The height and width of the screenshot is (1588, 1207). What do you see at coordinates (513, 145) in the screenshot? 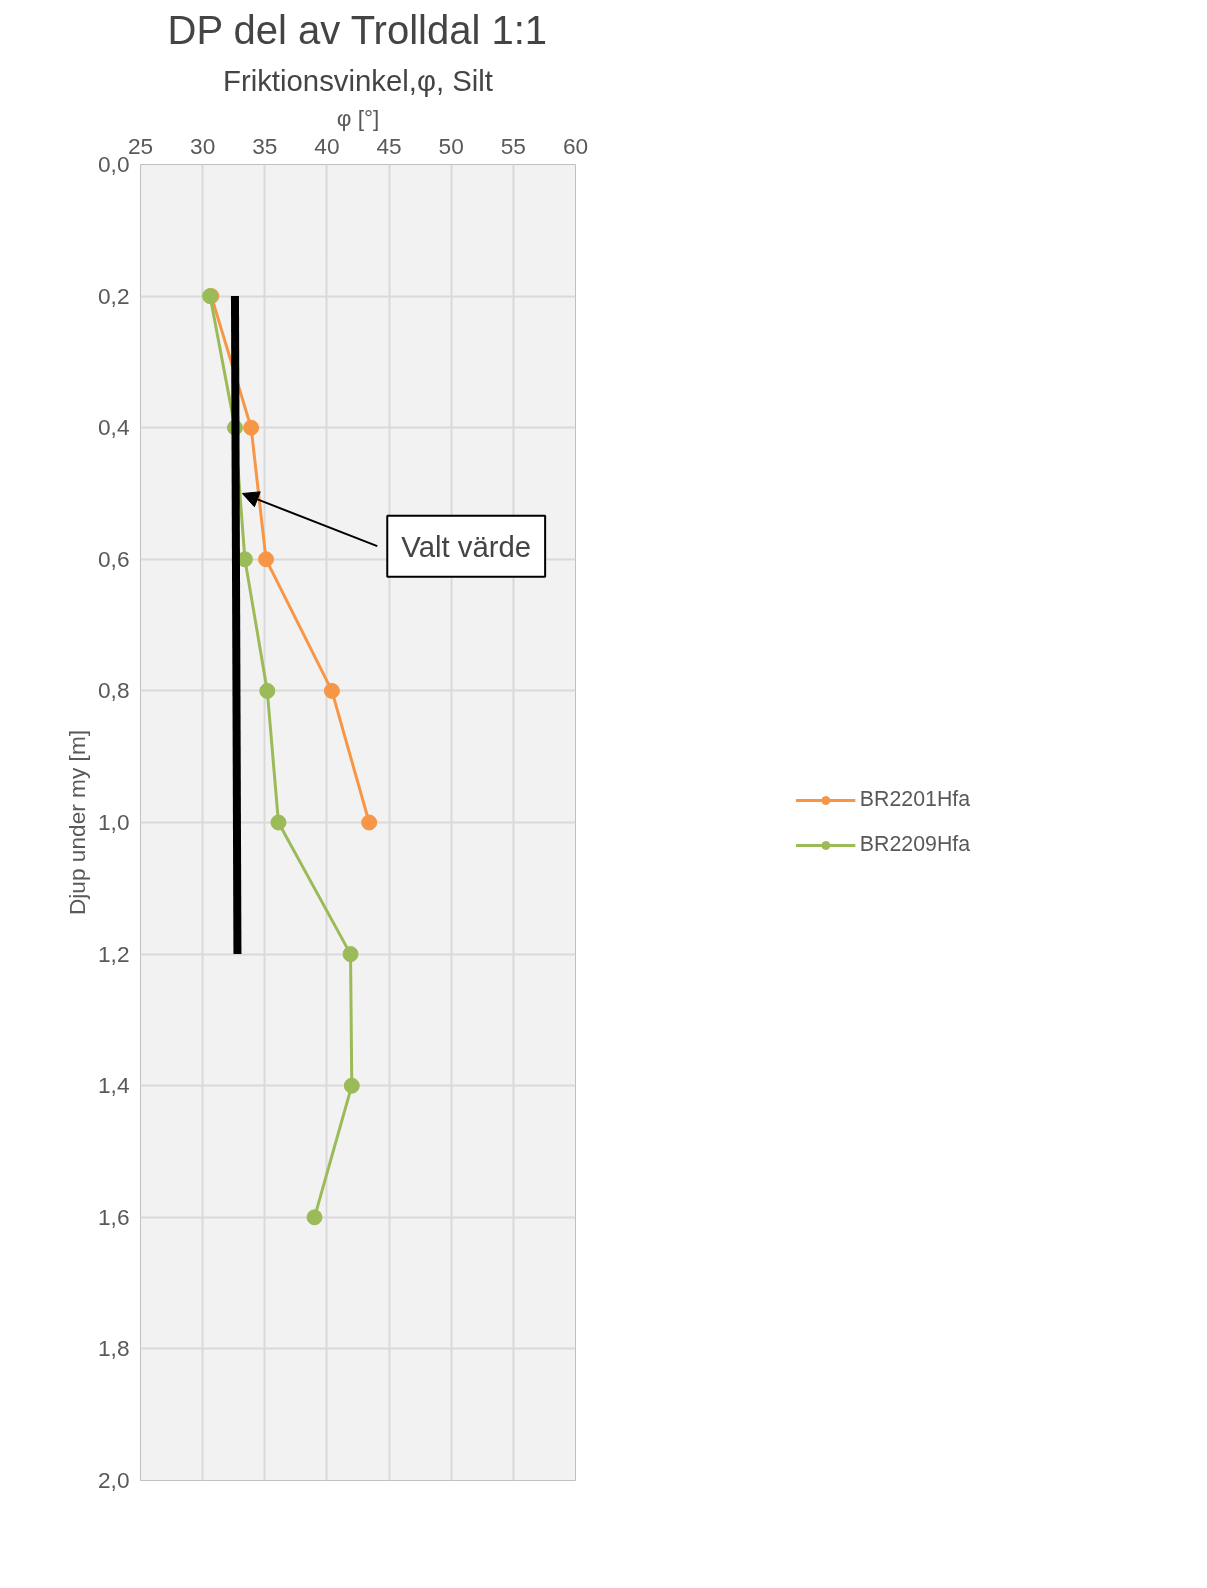
I see `x-tick-label: 55` at bounding box center [513, 145].